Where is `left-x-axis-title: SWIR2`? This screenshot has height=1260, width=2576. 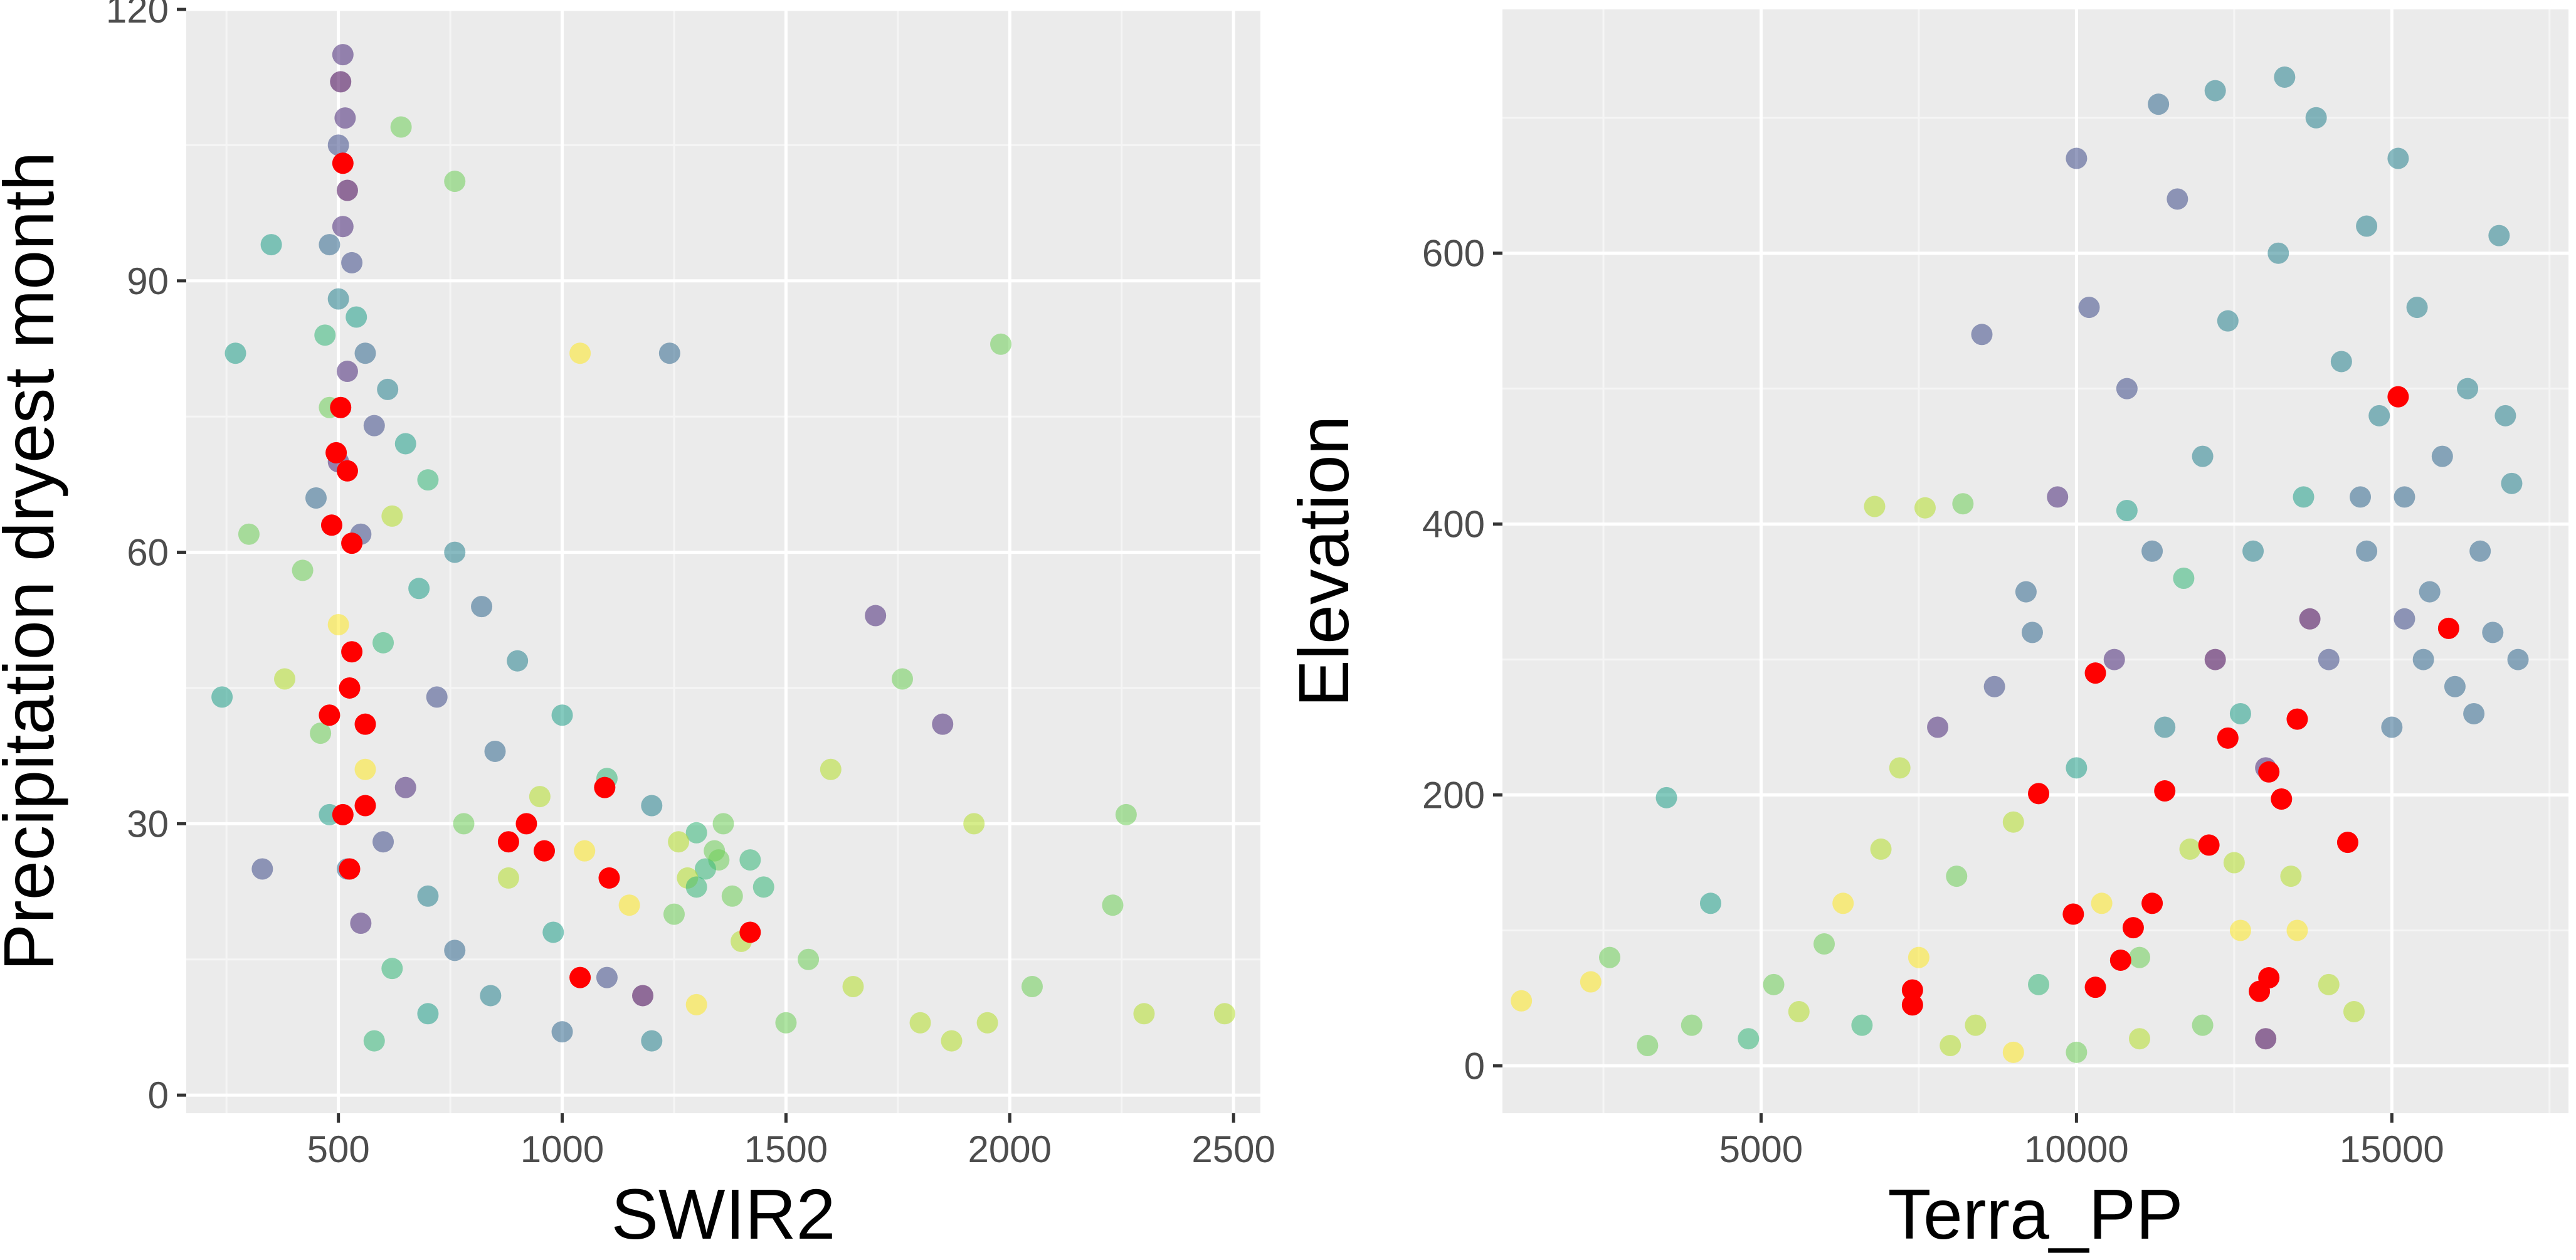 left-x-axis-title: SWIR2 is located at coordinates (724, 1214).